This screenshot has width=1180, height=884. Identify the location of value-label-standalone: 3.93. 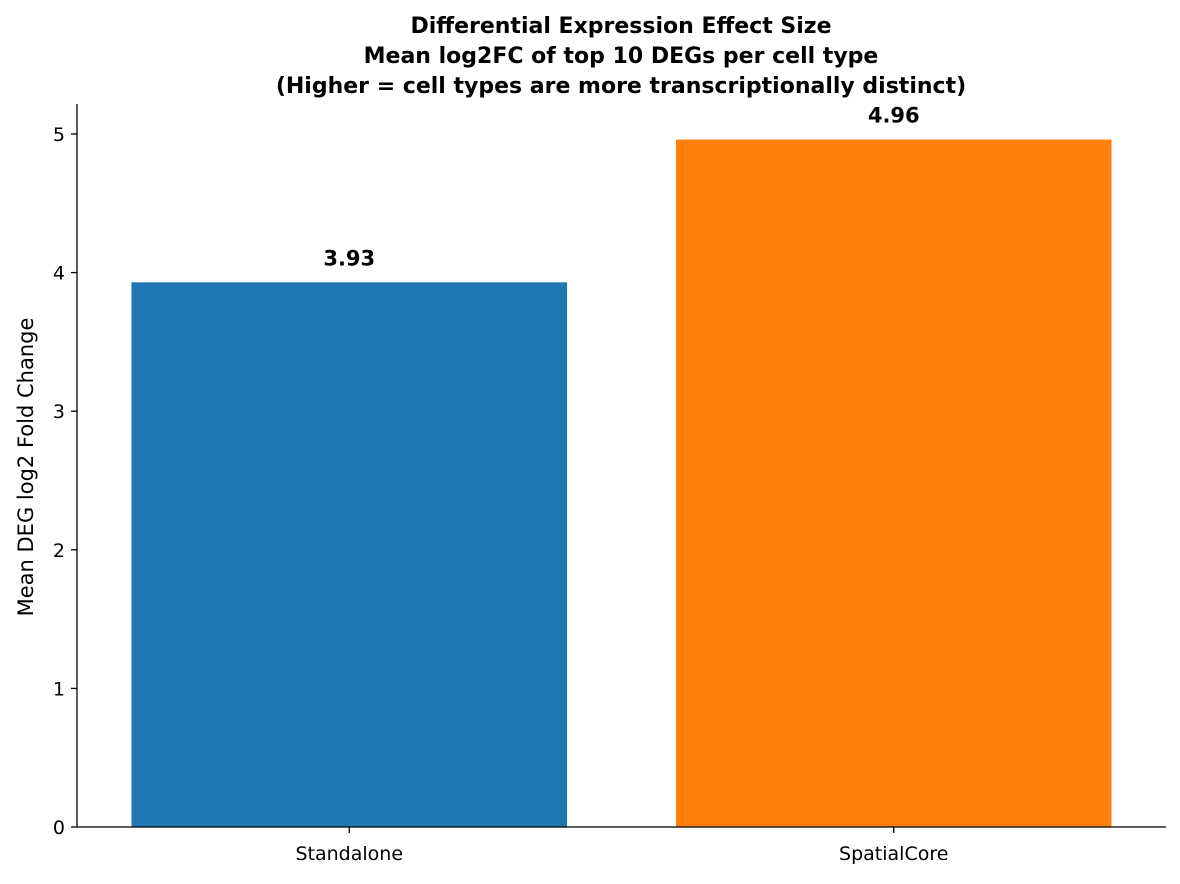
(349, 258).